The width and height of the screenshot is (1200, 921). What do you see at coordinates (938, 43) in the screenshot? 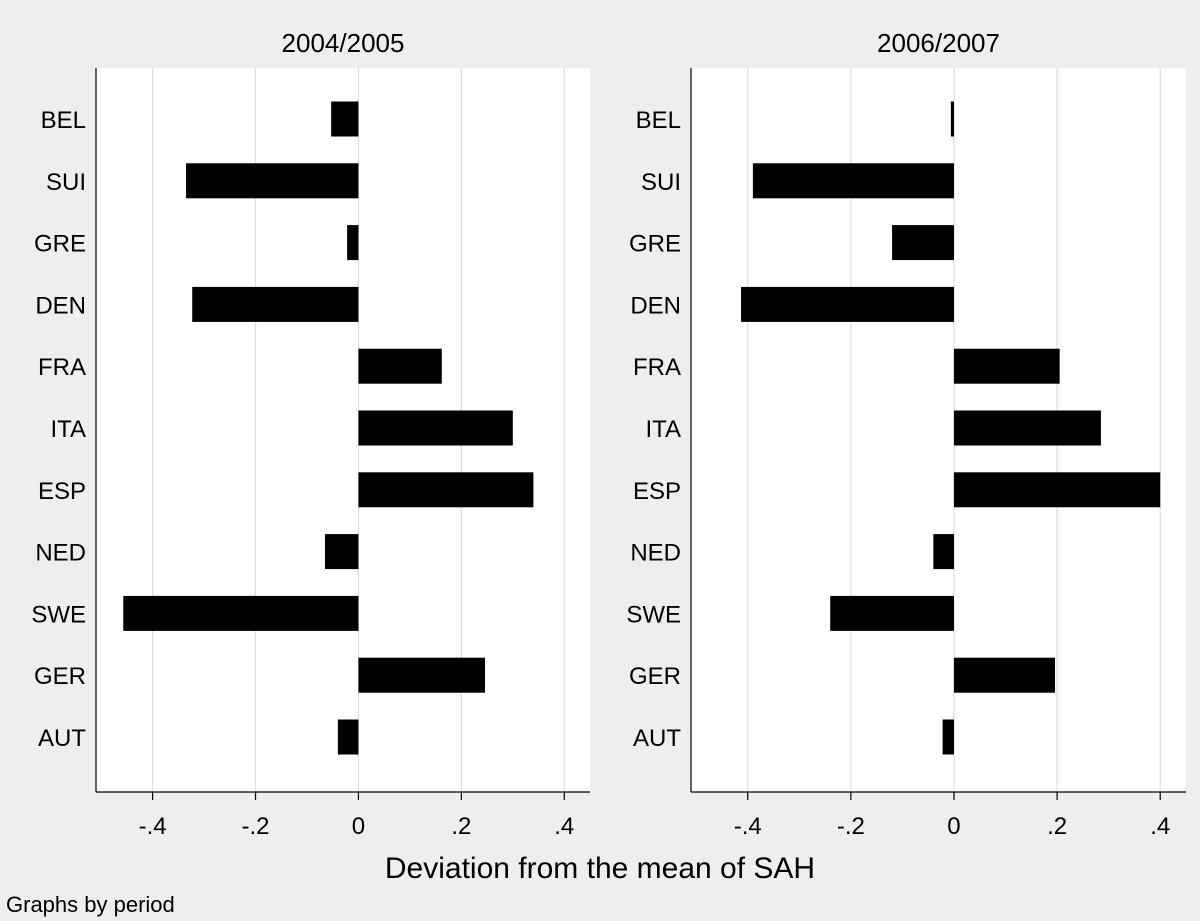
I see `panel-title: 2006/2007` at bounding box center [938, 43].